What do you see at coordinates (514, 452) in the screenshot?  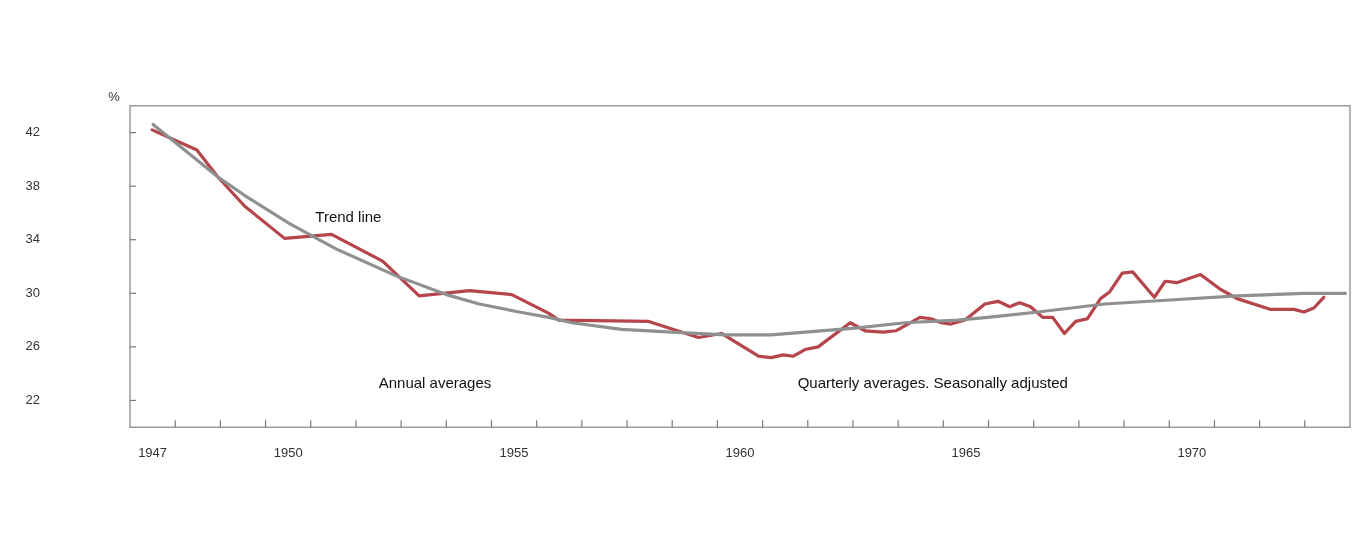 I see `x-tick-label: 1955` at bounding box center [514, 452].